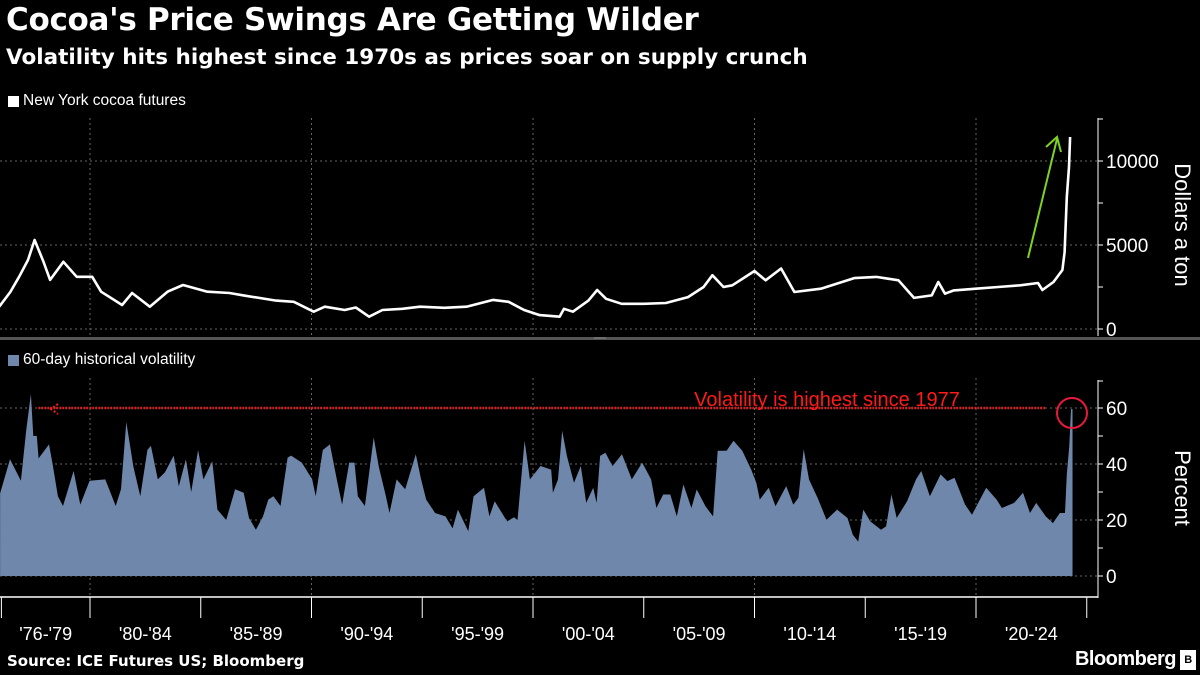 The width and height of the screenshot is (1200, 675). What do you see at coordinates (1116, 409) in the screenshot?
I see `y-tick-label: 60` at bounding box center [1116, 409].